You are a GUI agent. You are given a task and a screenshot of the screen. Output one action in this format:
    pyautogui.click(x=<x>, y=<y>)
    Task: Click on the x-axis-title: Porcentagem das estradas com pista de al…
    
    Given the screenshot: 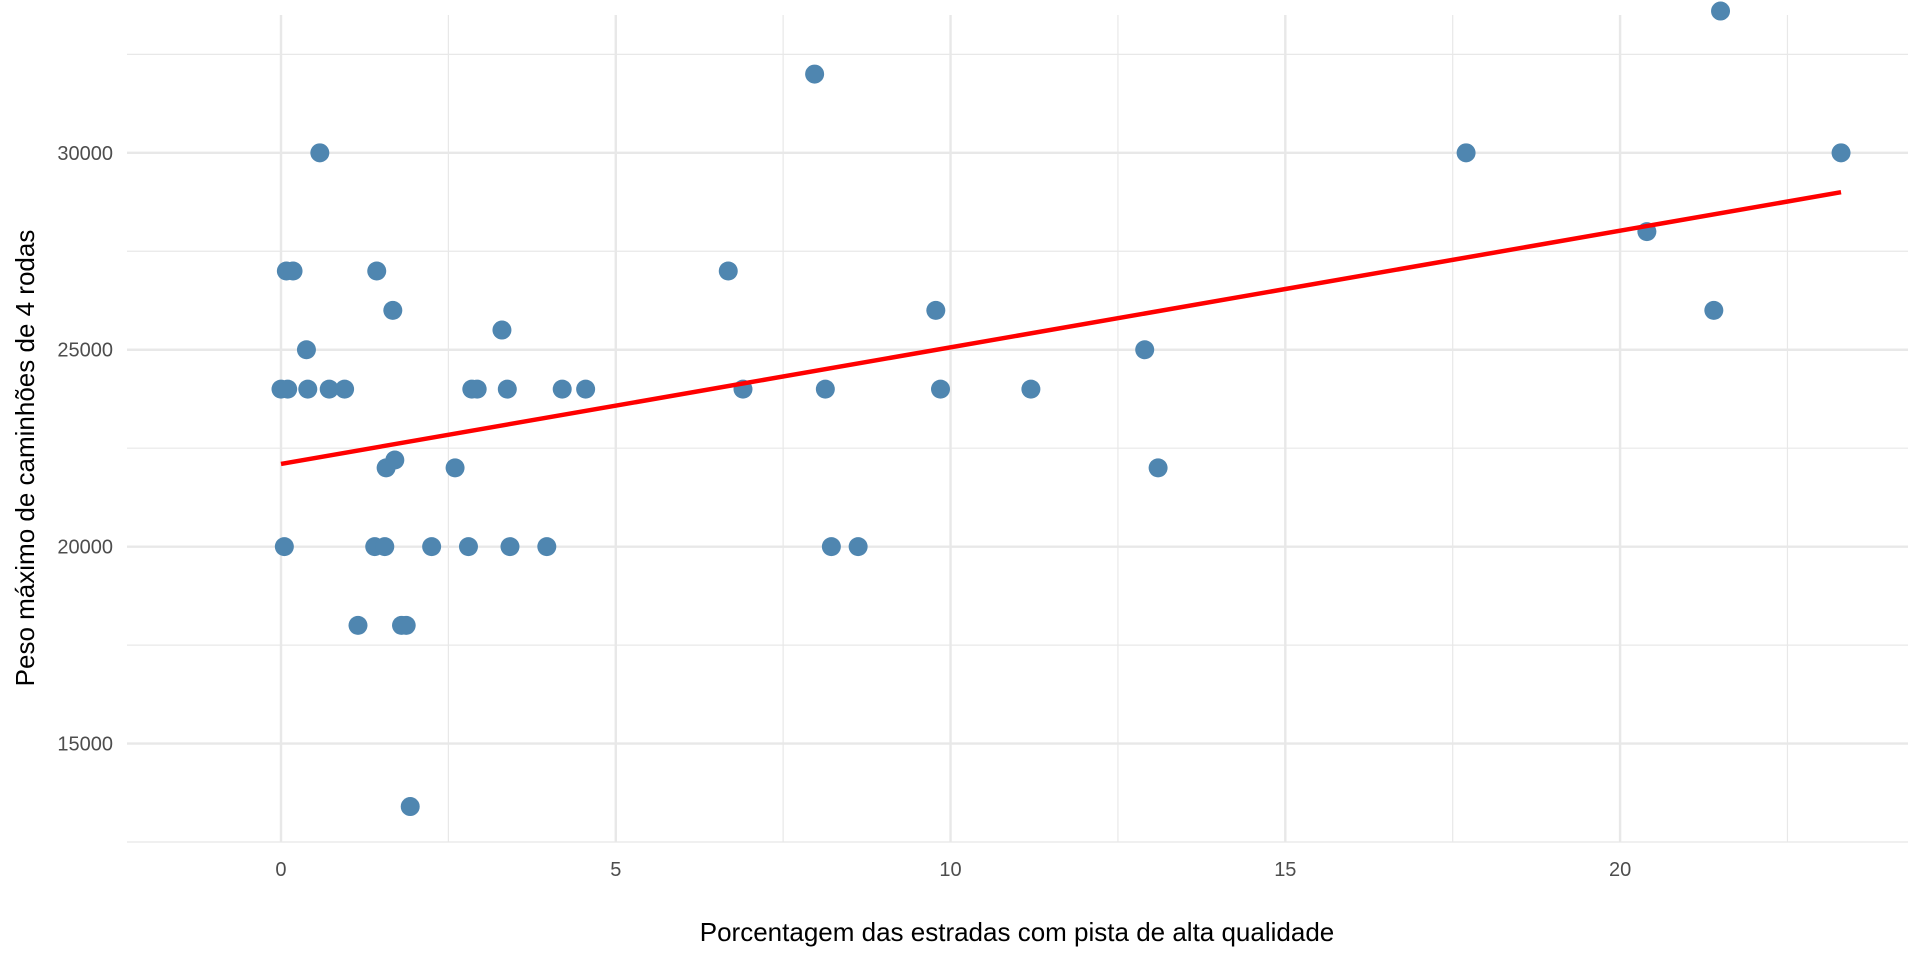 What is the action you would take?
    pyautogui.click(x=1017, y=932)
    